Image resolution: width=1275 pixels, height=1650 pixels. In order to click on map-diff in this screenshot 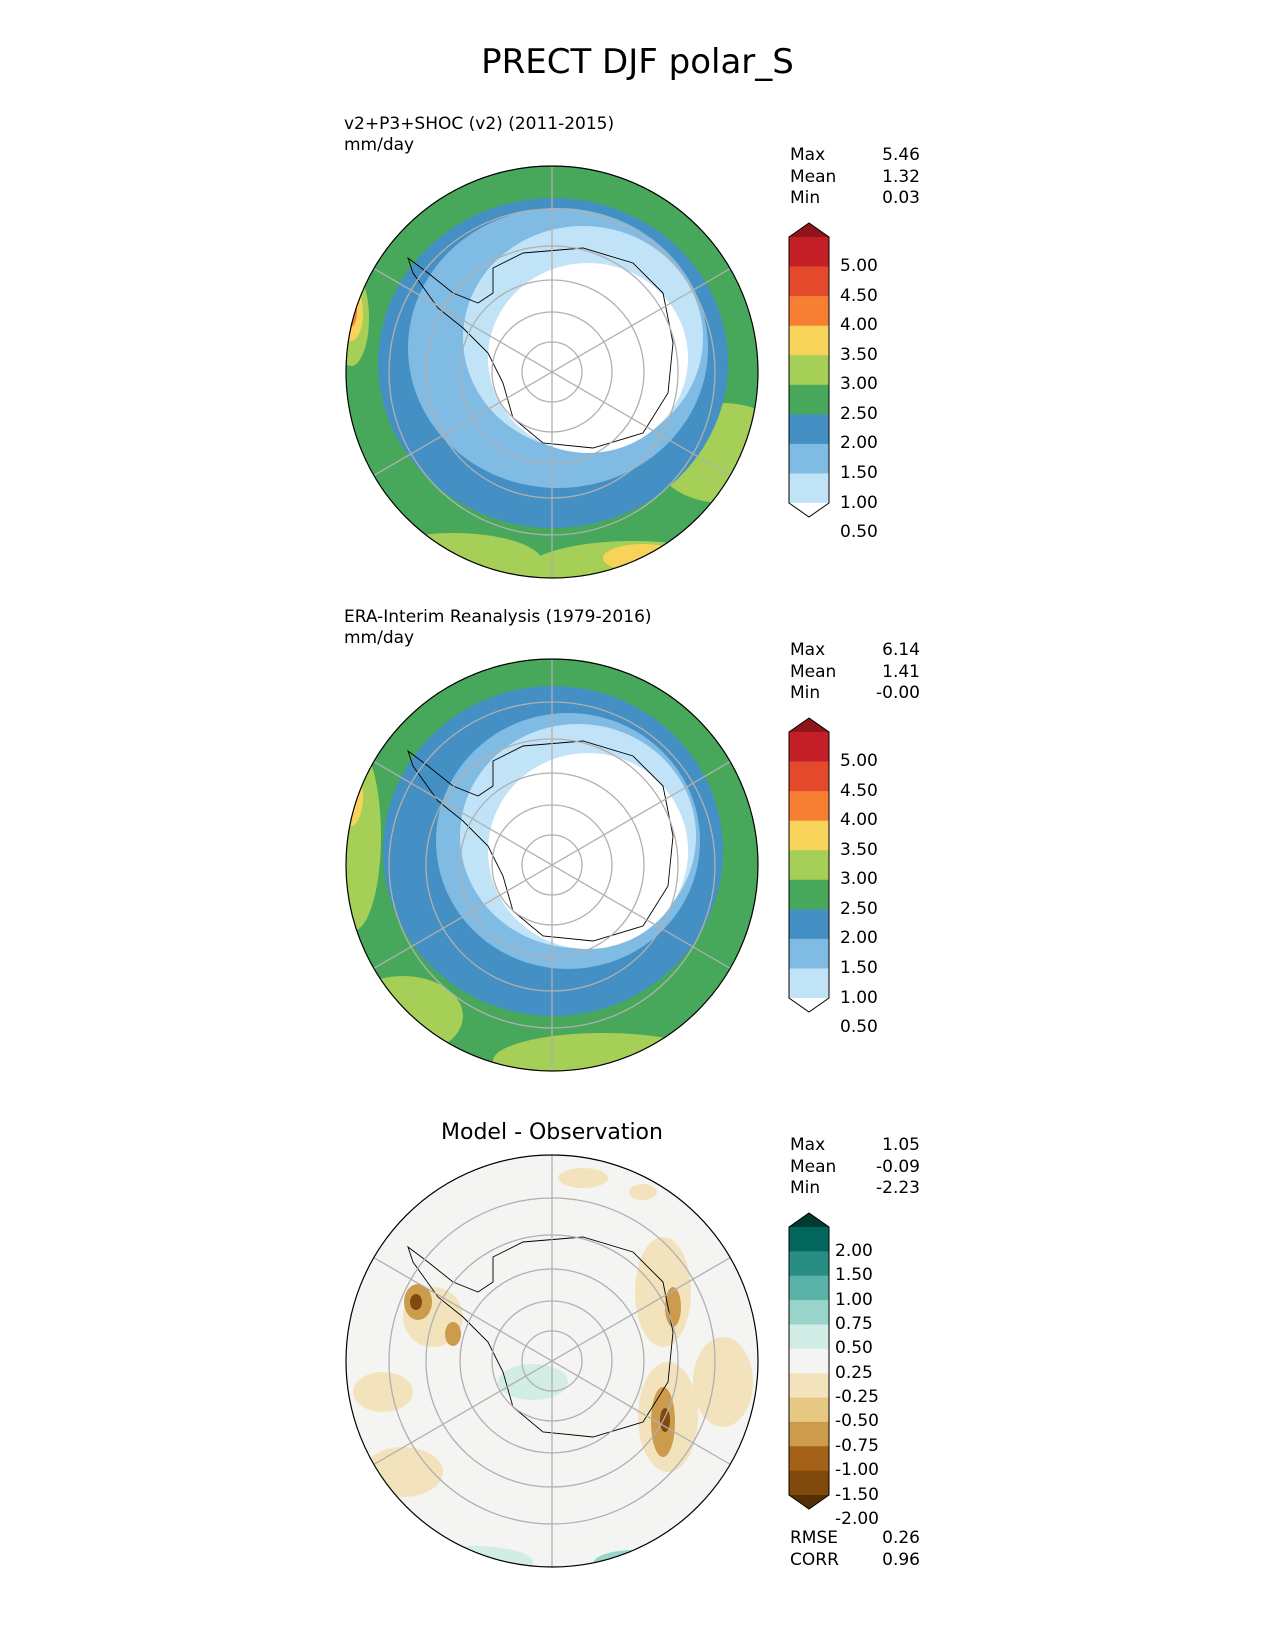, I will do `click(552, 1361)`.